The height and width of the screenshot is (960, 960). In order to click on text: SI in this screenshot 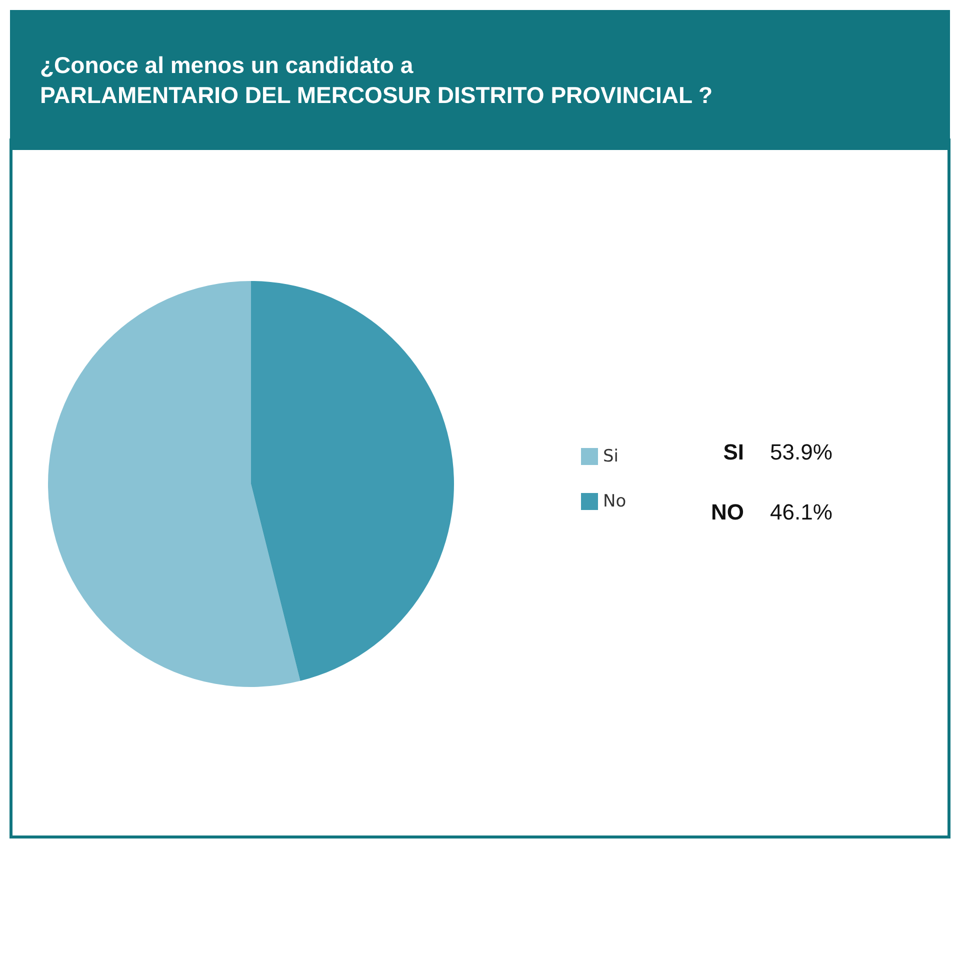, I will do `click(733, 452)`.